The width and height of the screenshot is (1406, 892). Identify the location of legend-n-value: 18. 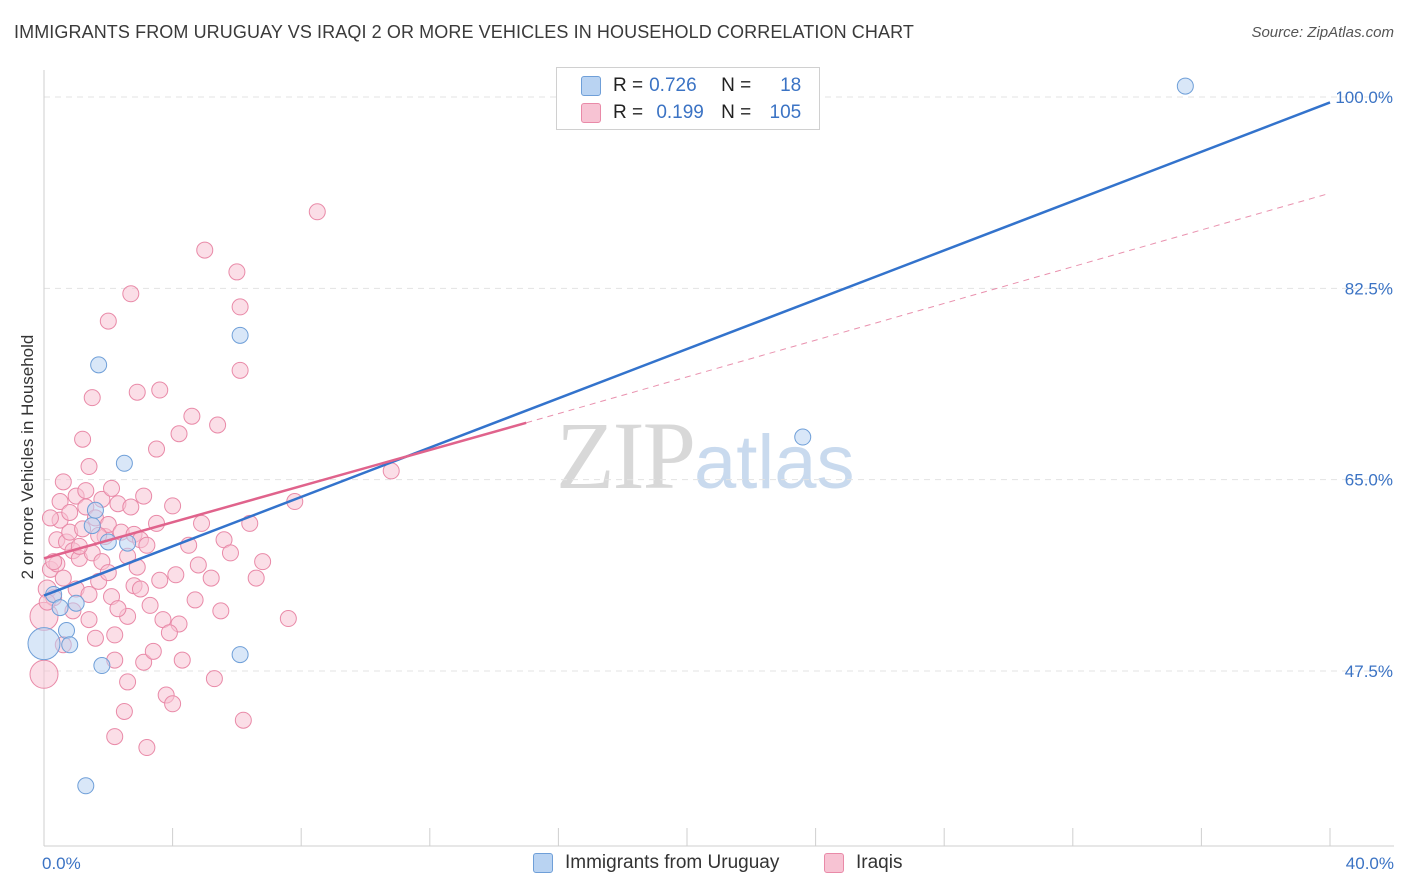
(791, 85).